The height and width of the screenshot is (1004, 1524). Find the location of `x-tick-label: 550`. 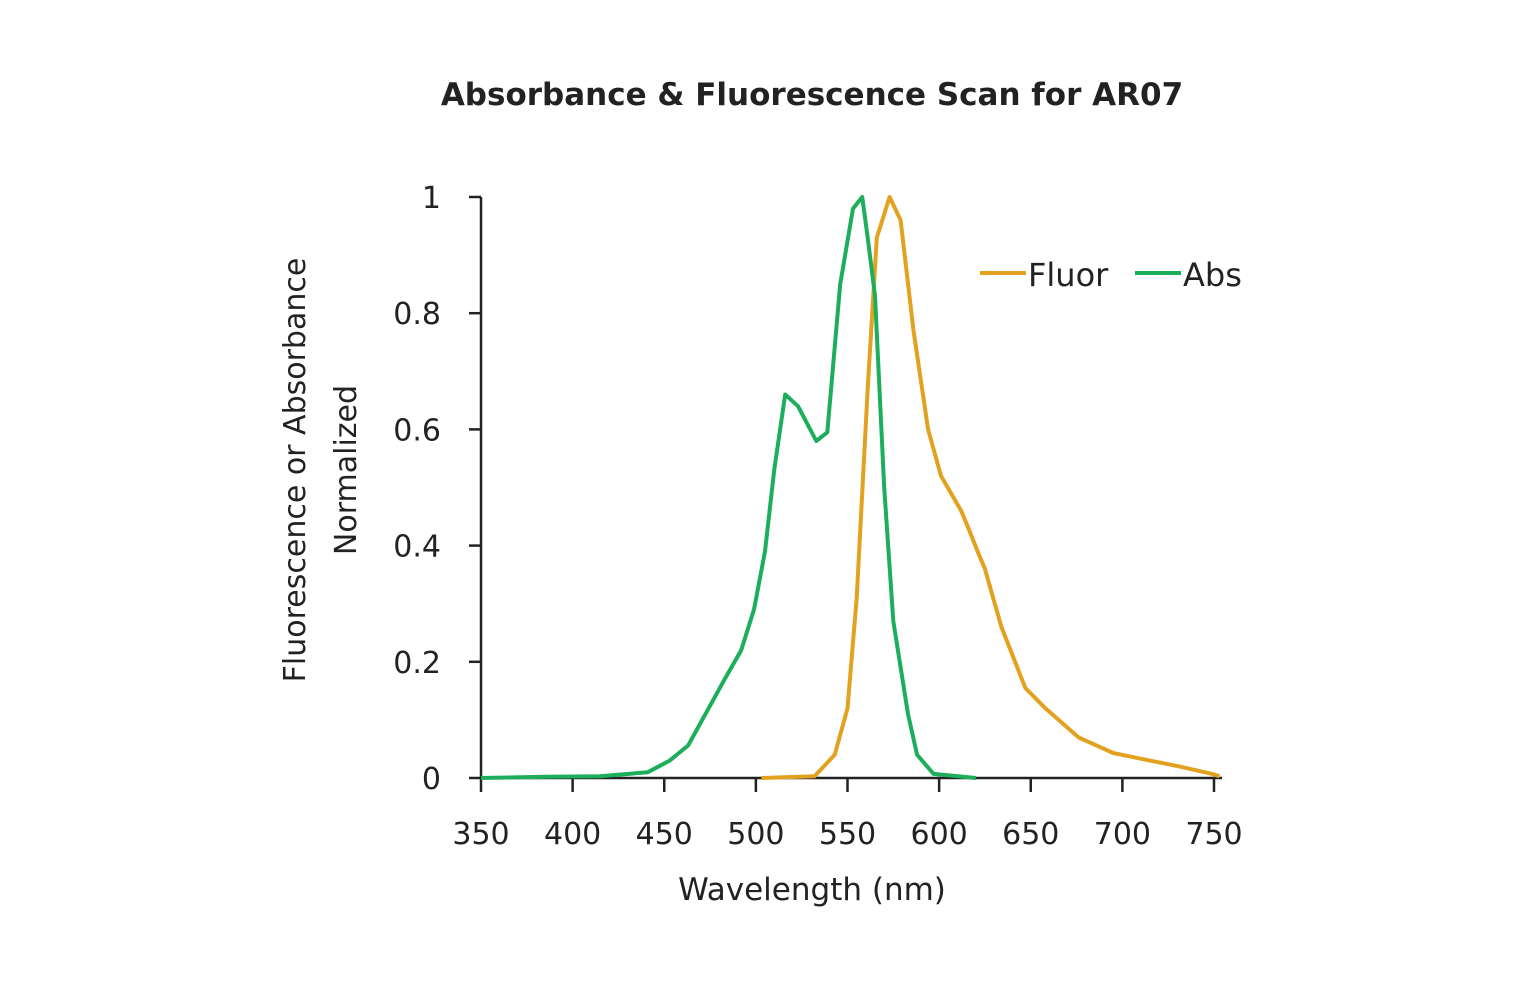

x-tick-label: 550 is located at coordinates (847, 834).